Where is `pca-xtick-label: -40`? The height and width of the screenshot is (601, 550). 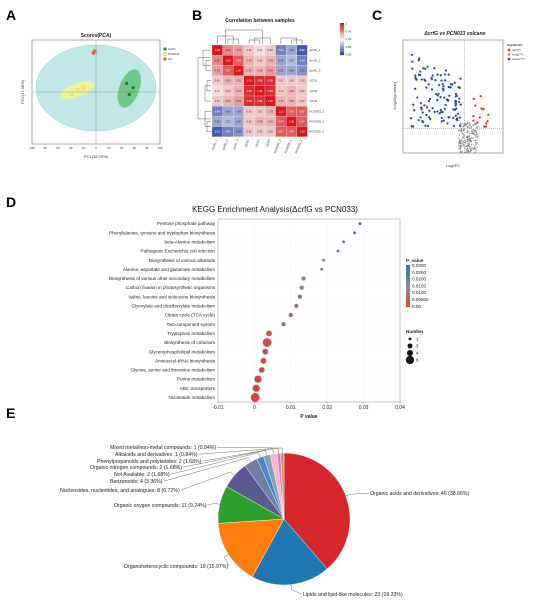
pca-xtick-label: -40 is located at coordinates (70, 148).